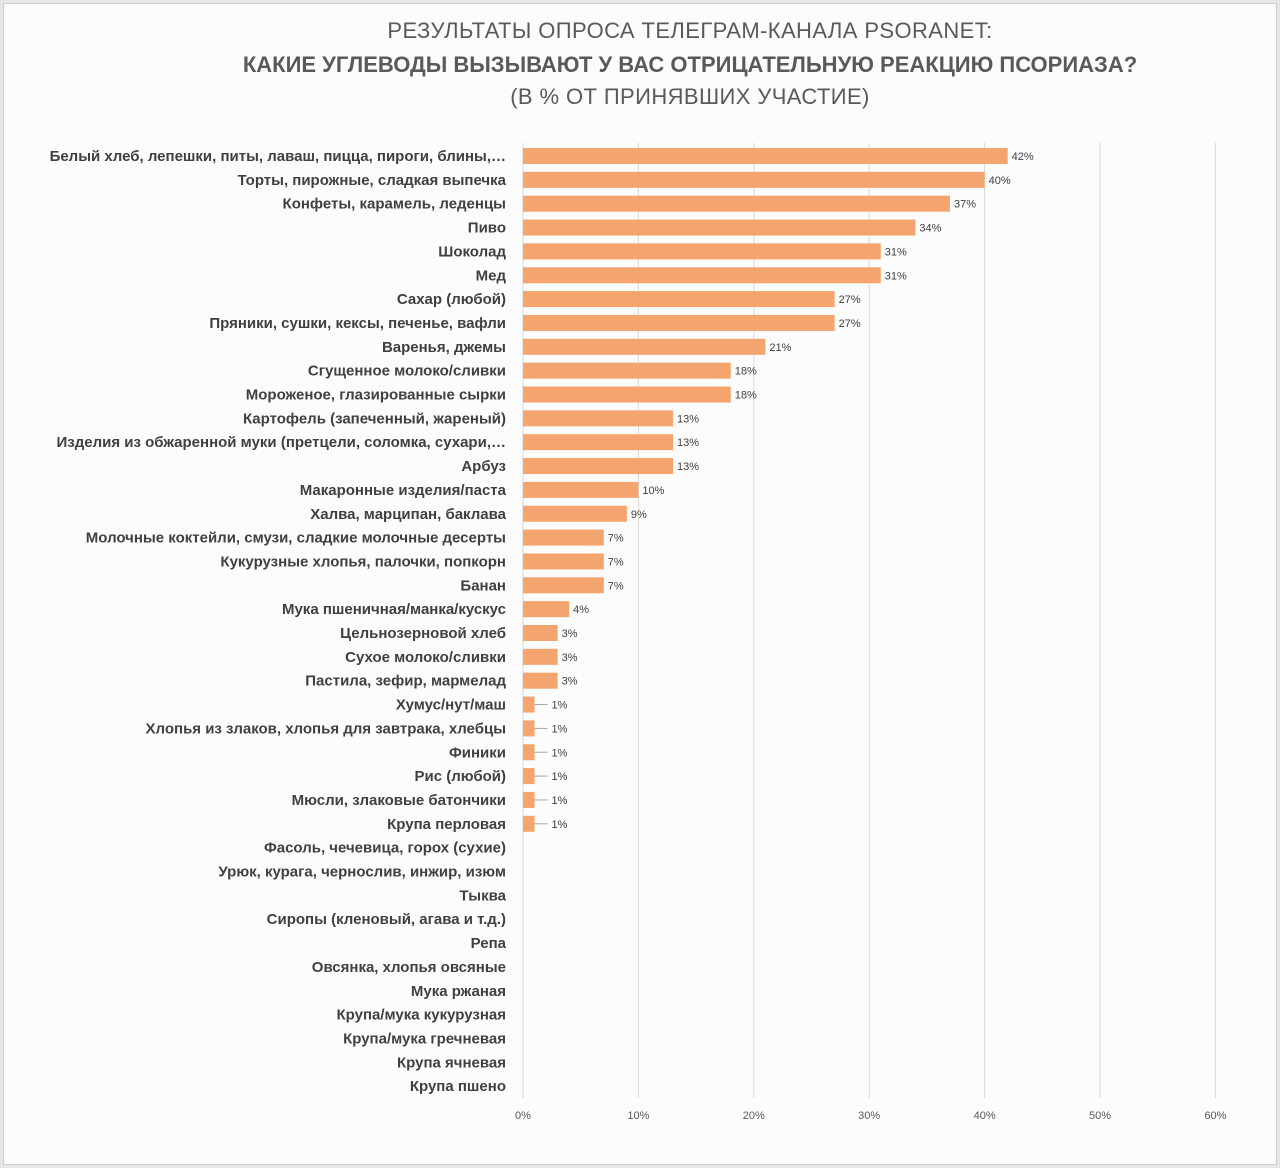 The width and height of the screenshot is (1280, 1168). Describe the element at coordinates (491, 275) in the screenshot. I see `category-label: Мед` at that location.